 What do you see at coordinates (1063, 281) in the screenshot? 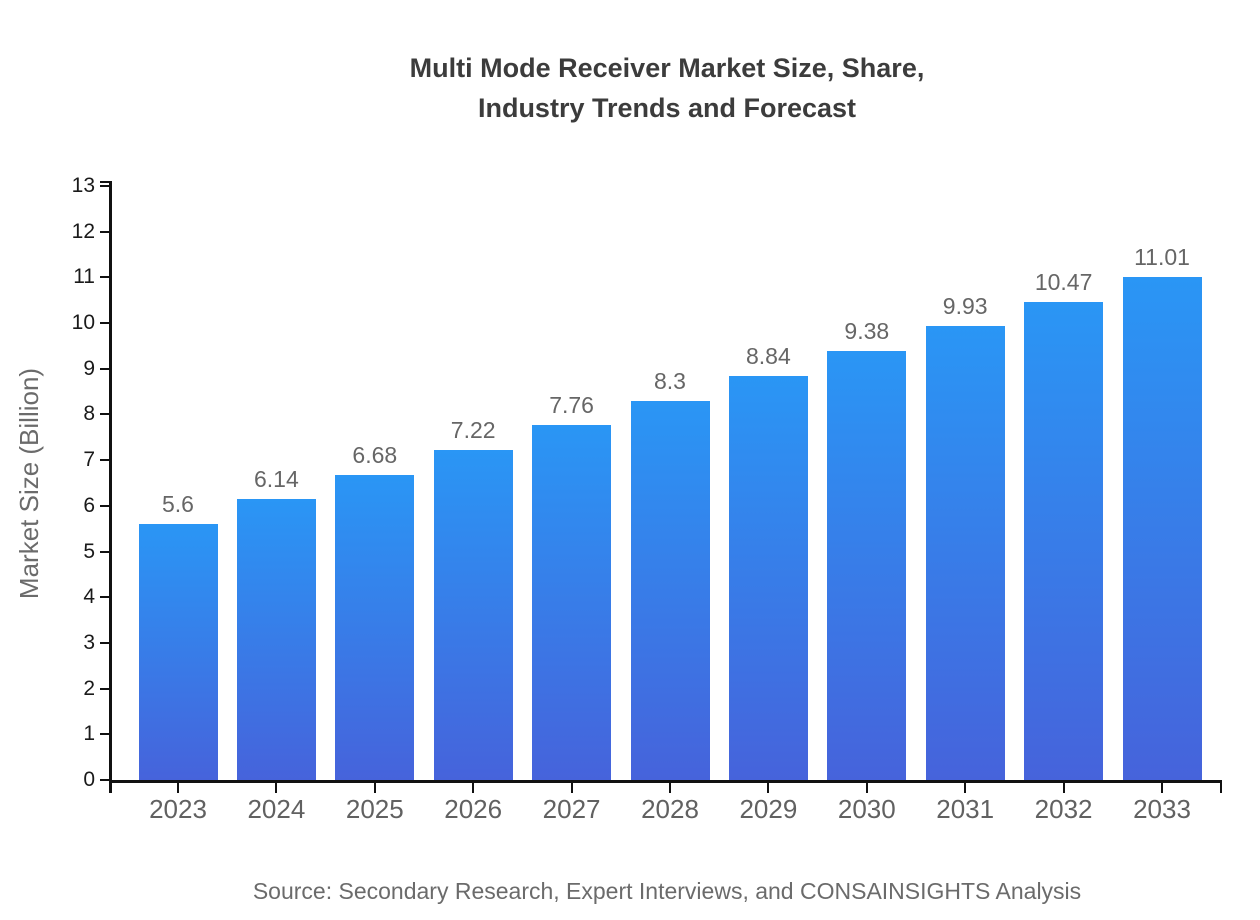
I see `bar-value-label: 10.47` at bounding box center [1063, 281].